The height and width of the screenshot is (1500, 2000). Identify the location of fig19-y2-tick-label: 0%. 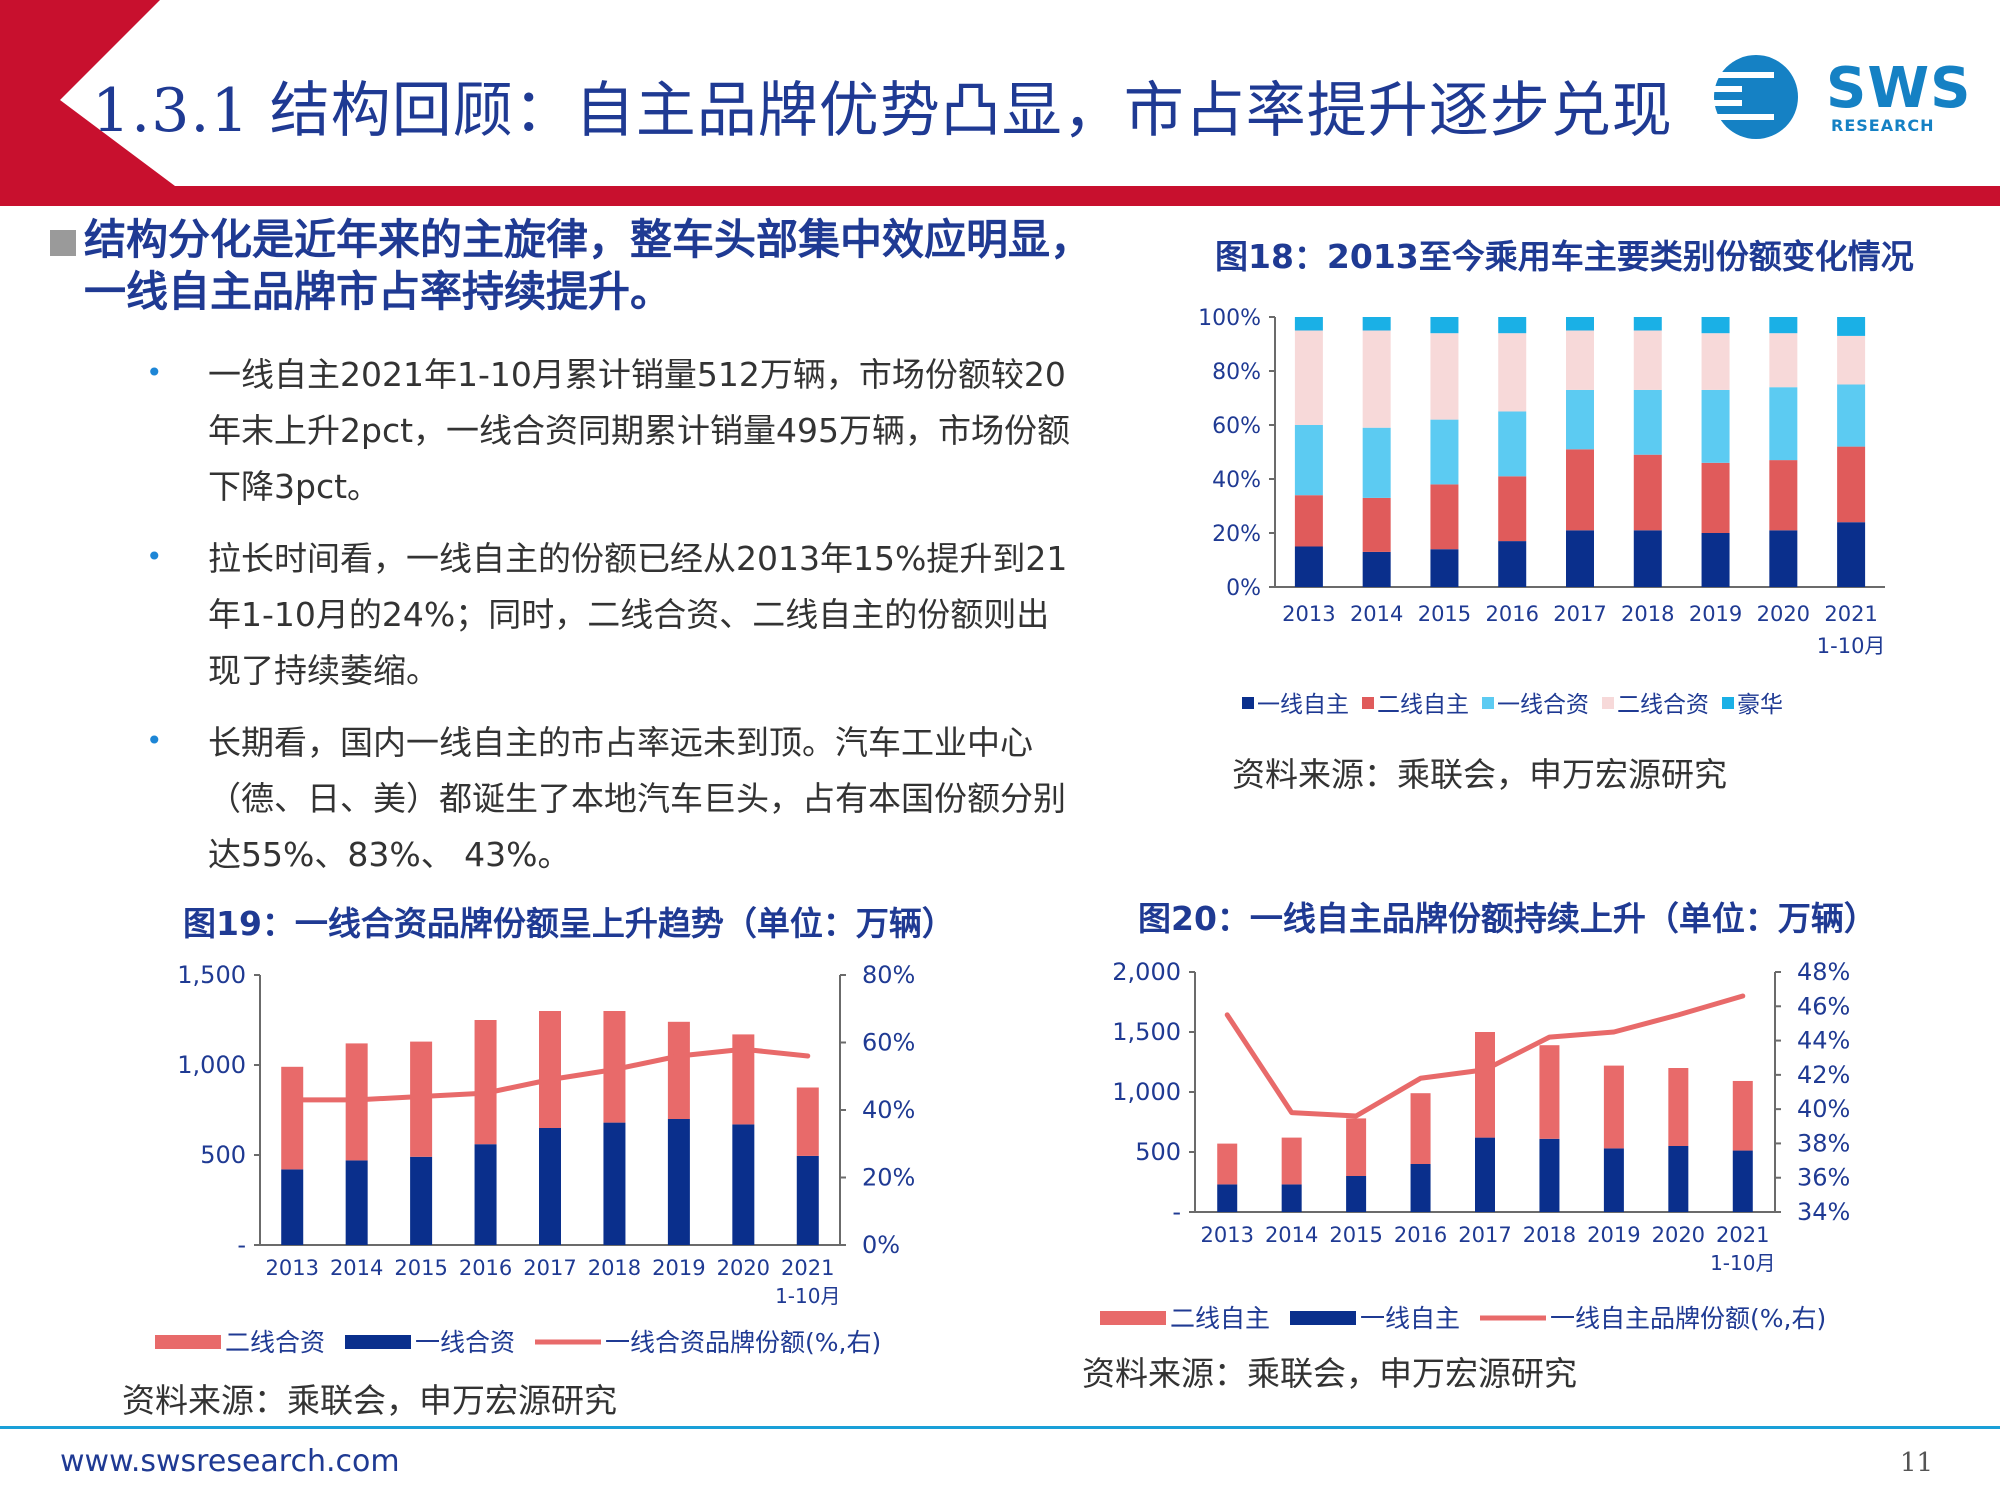
(881, 1245).